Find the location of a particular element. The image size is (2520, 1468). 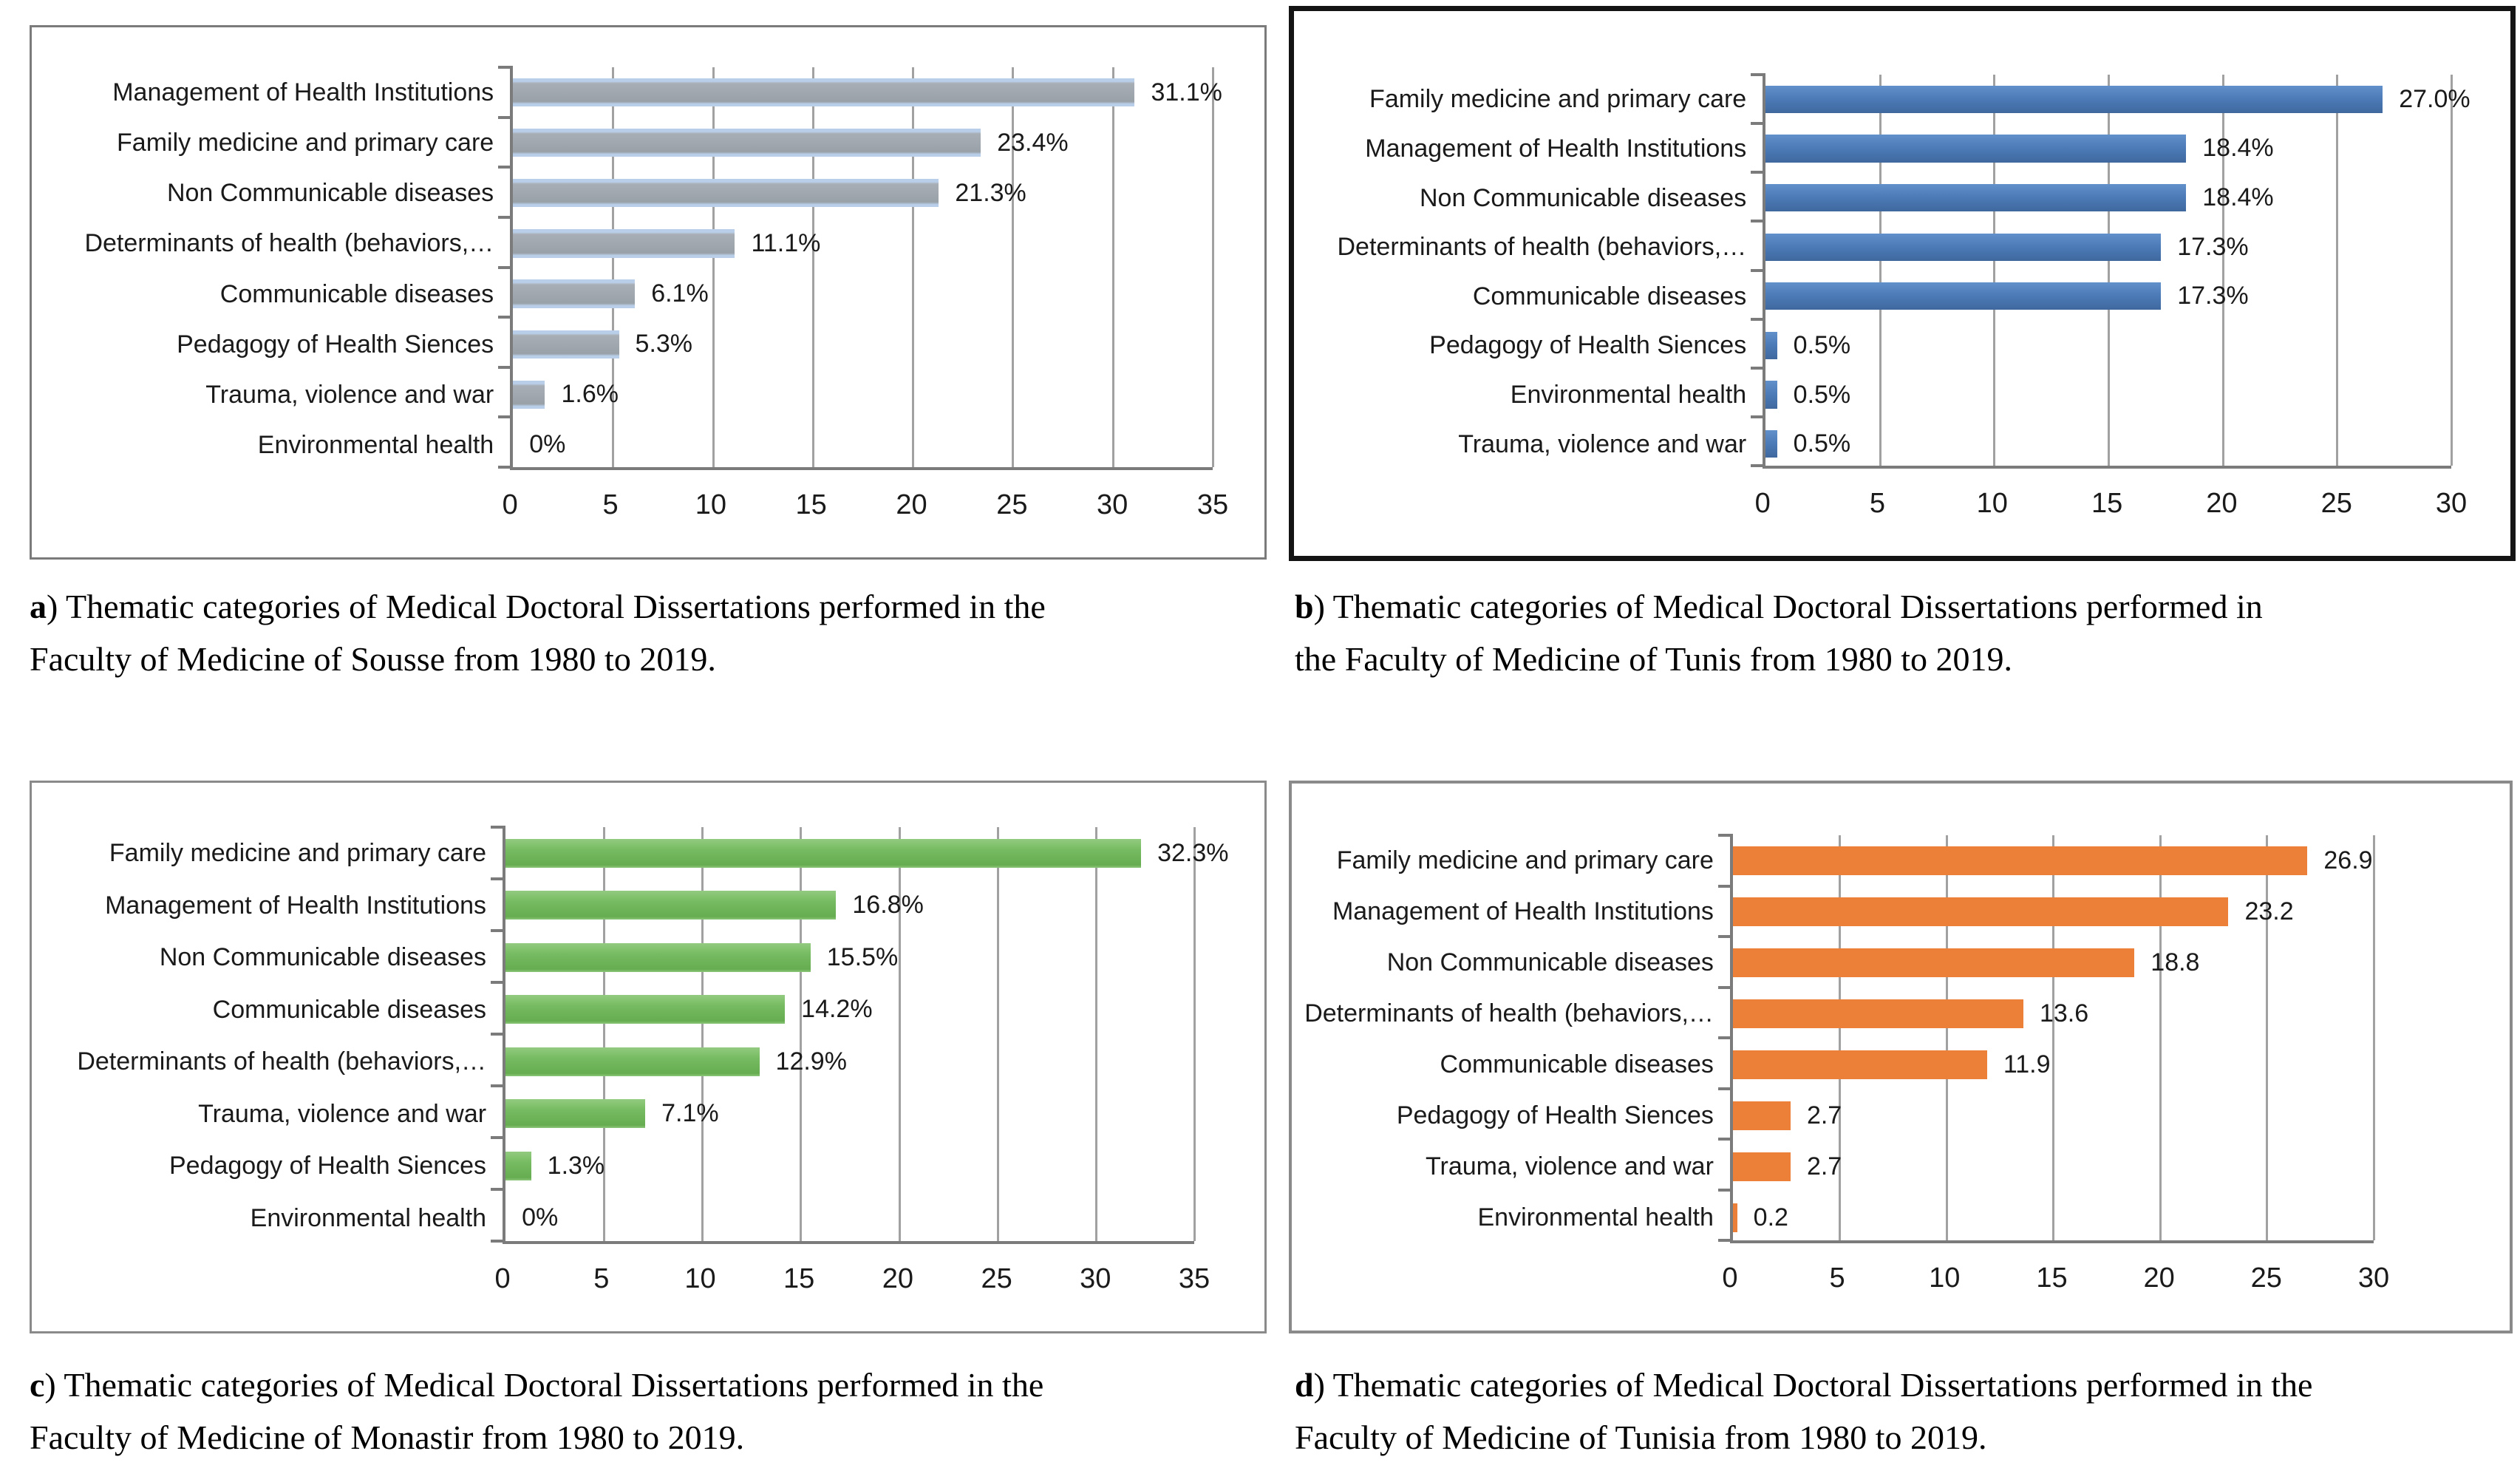

bar-track: 17.3% is located at coordinates (2107, 247).